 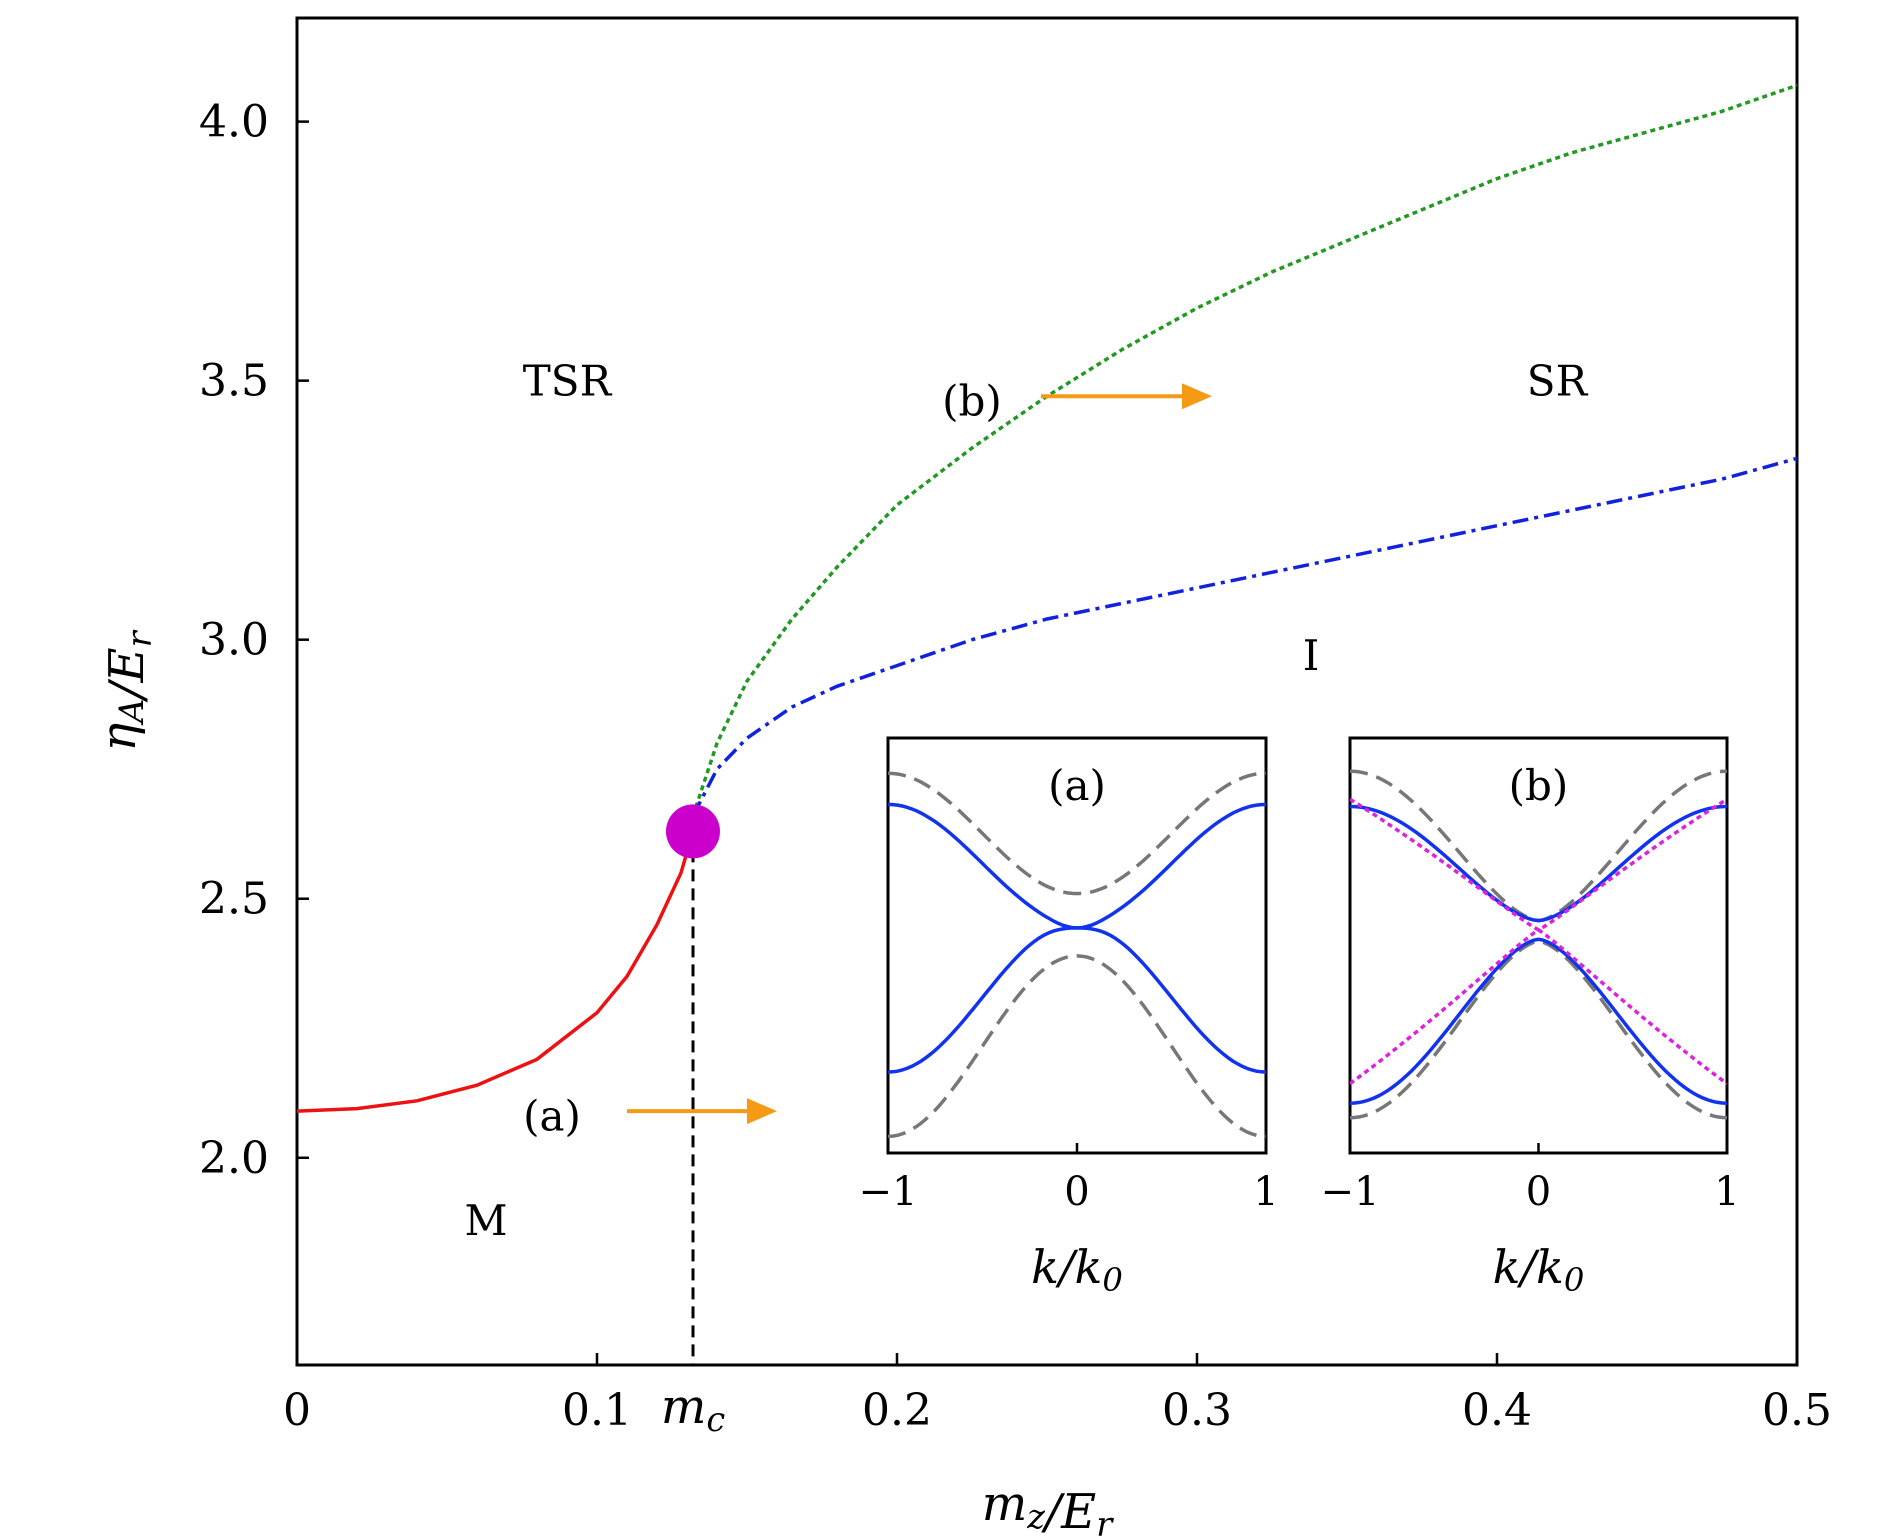 What do you see at coordinates (568, 381) in the screenshot?
I see `region-label: TSR` at bounding box center [568, 381].